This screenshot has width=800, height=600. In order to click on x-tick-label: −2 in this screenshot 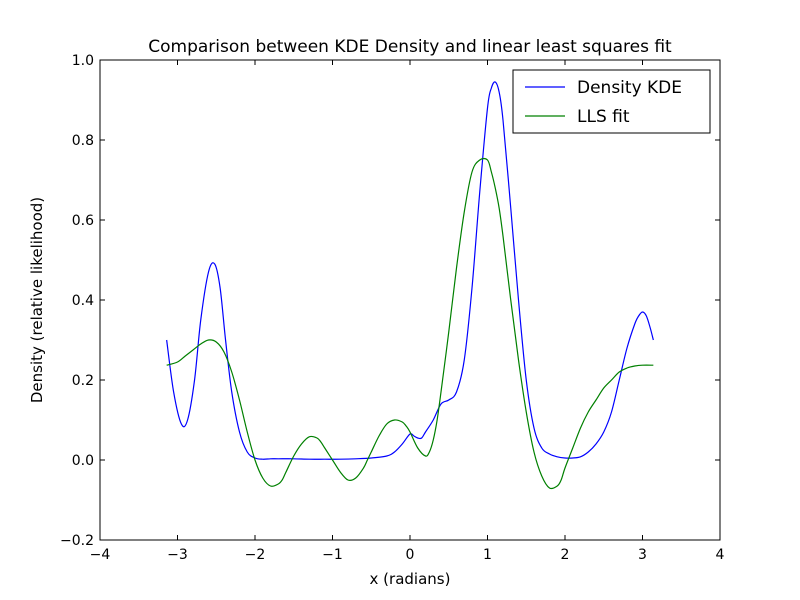, I will do `click(255, 555)`.